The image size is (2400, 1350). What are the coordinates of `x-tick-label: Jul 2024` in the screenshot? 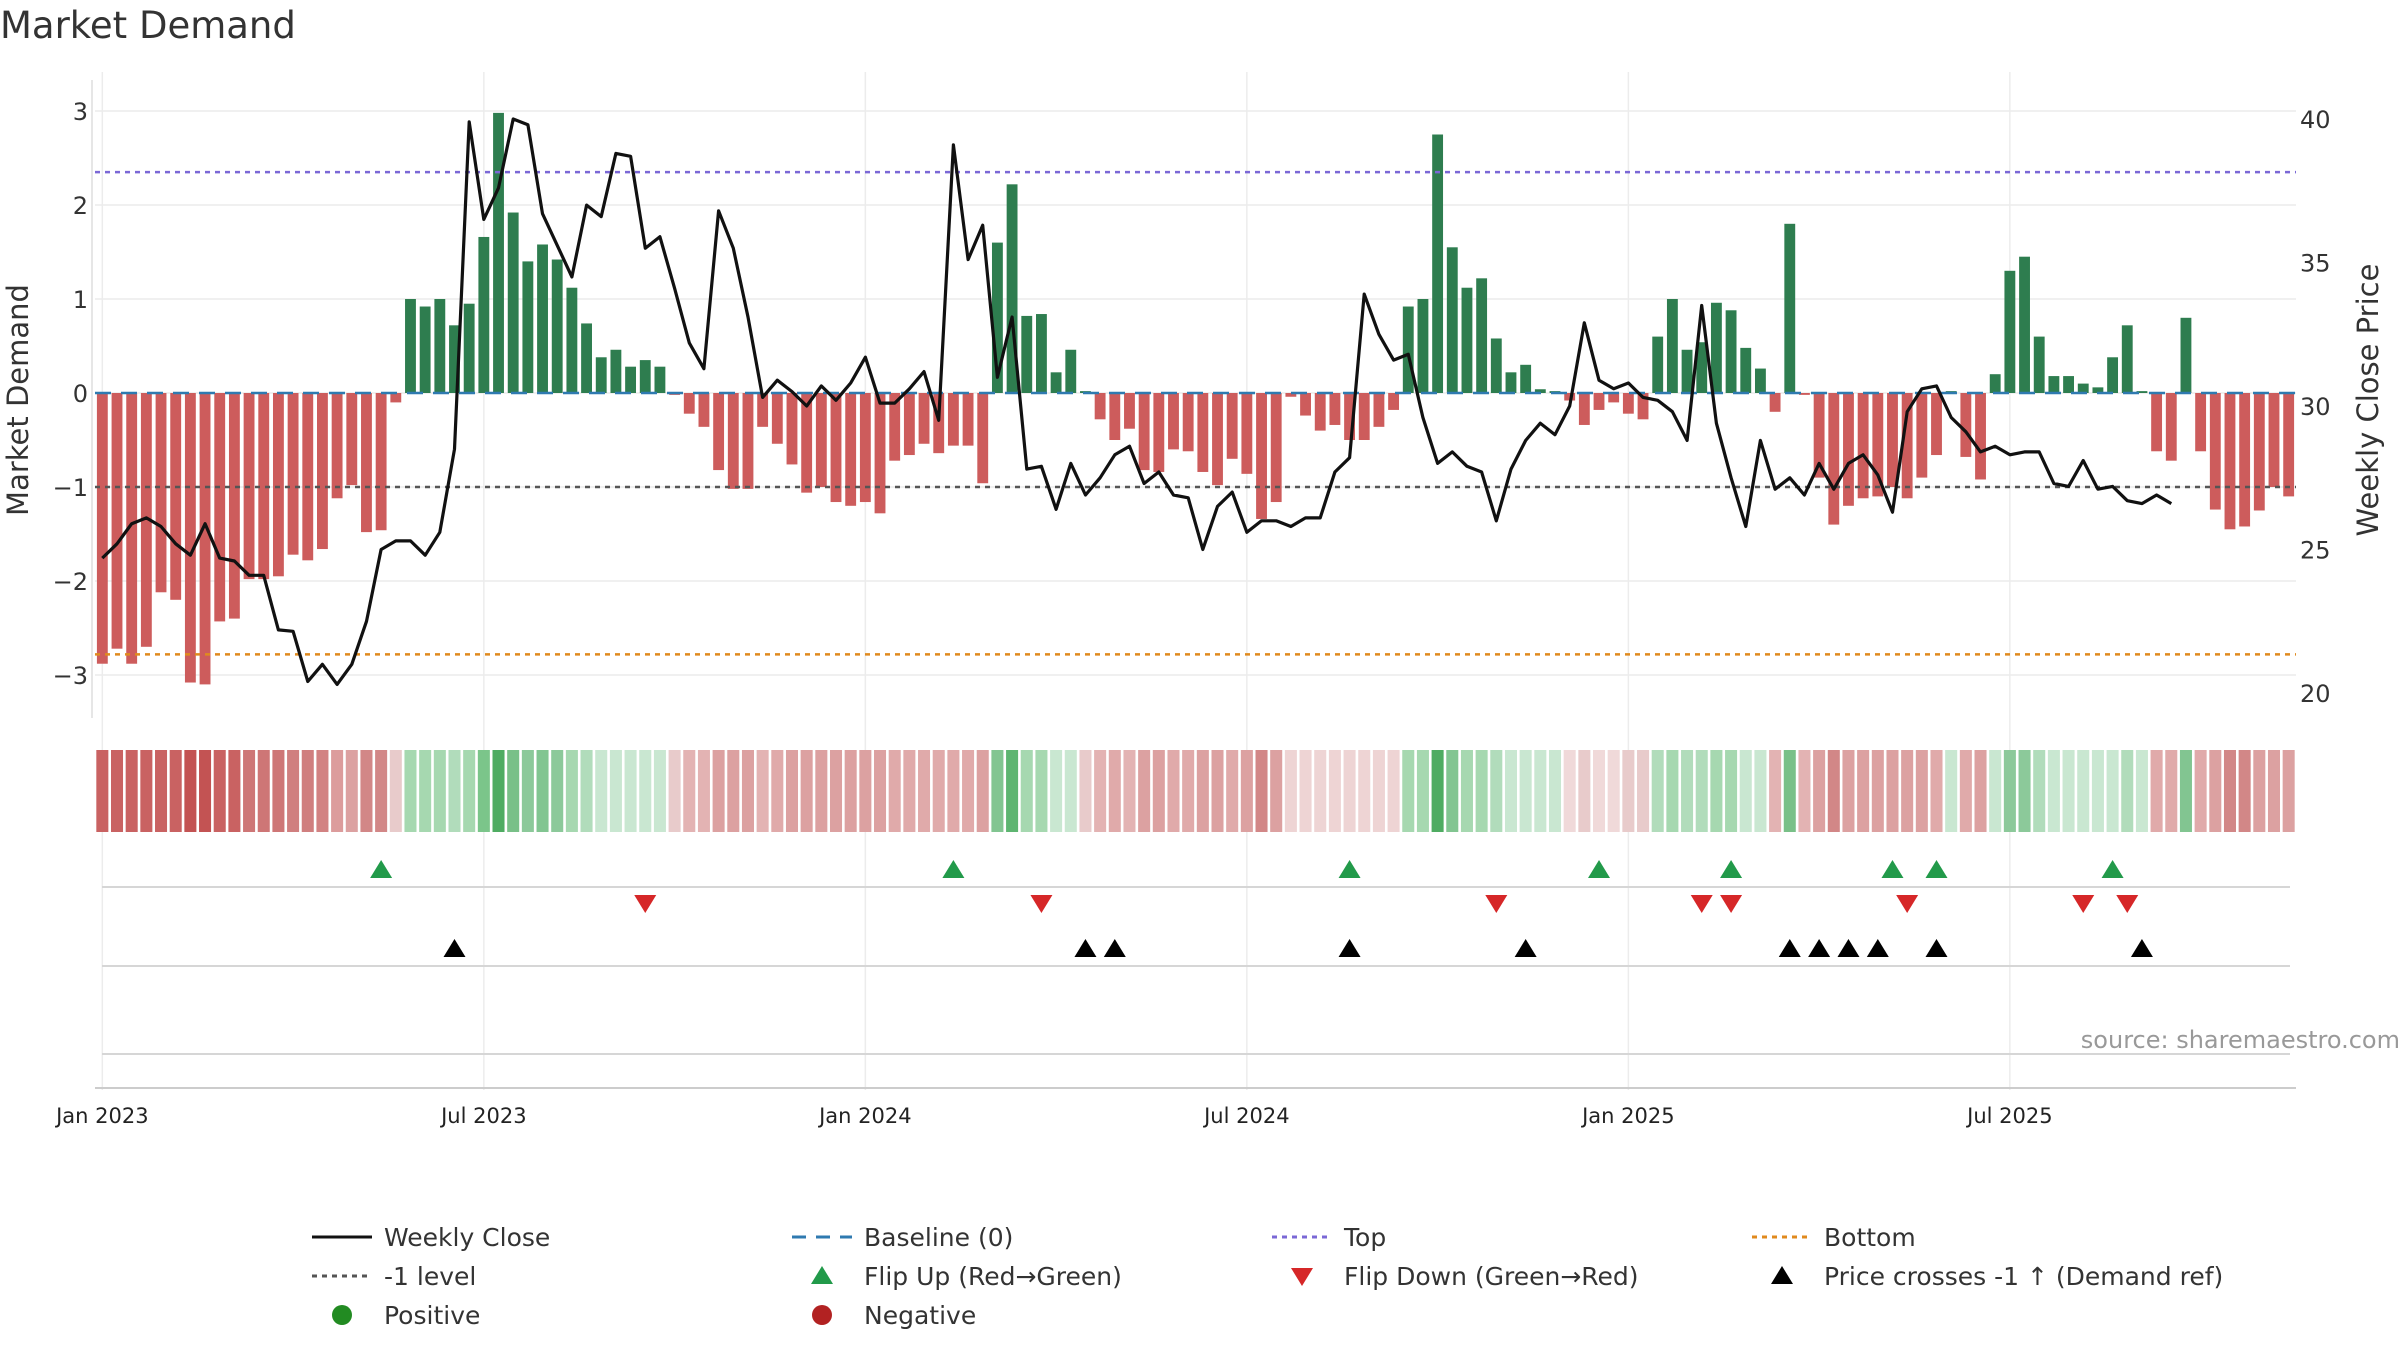 It's located at (1245, 1116).